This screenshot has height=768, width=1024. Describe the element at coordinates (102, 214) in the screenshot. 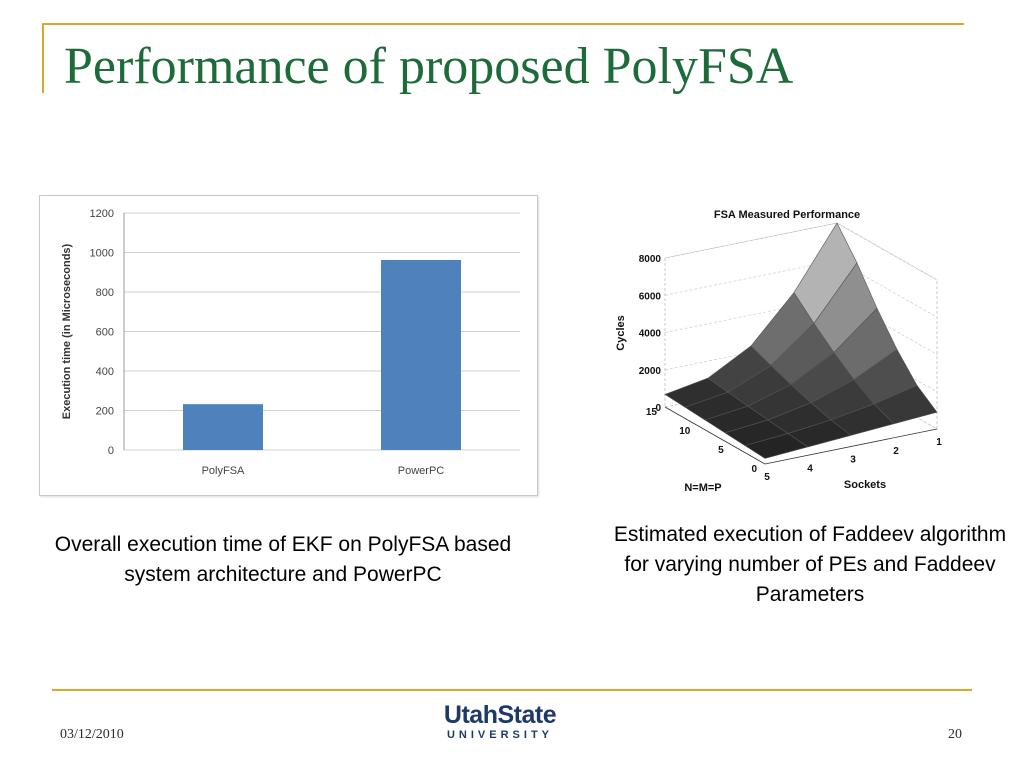

I see `y-tick-label: 1200` at that location.